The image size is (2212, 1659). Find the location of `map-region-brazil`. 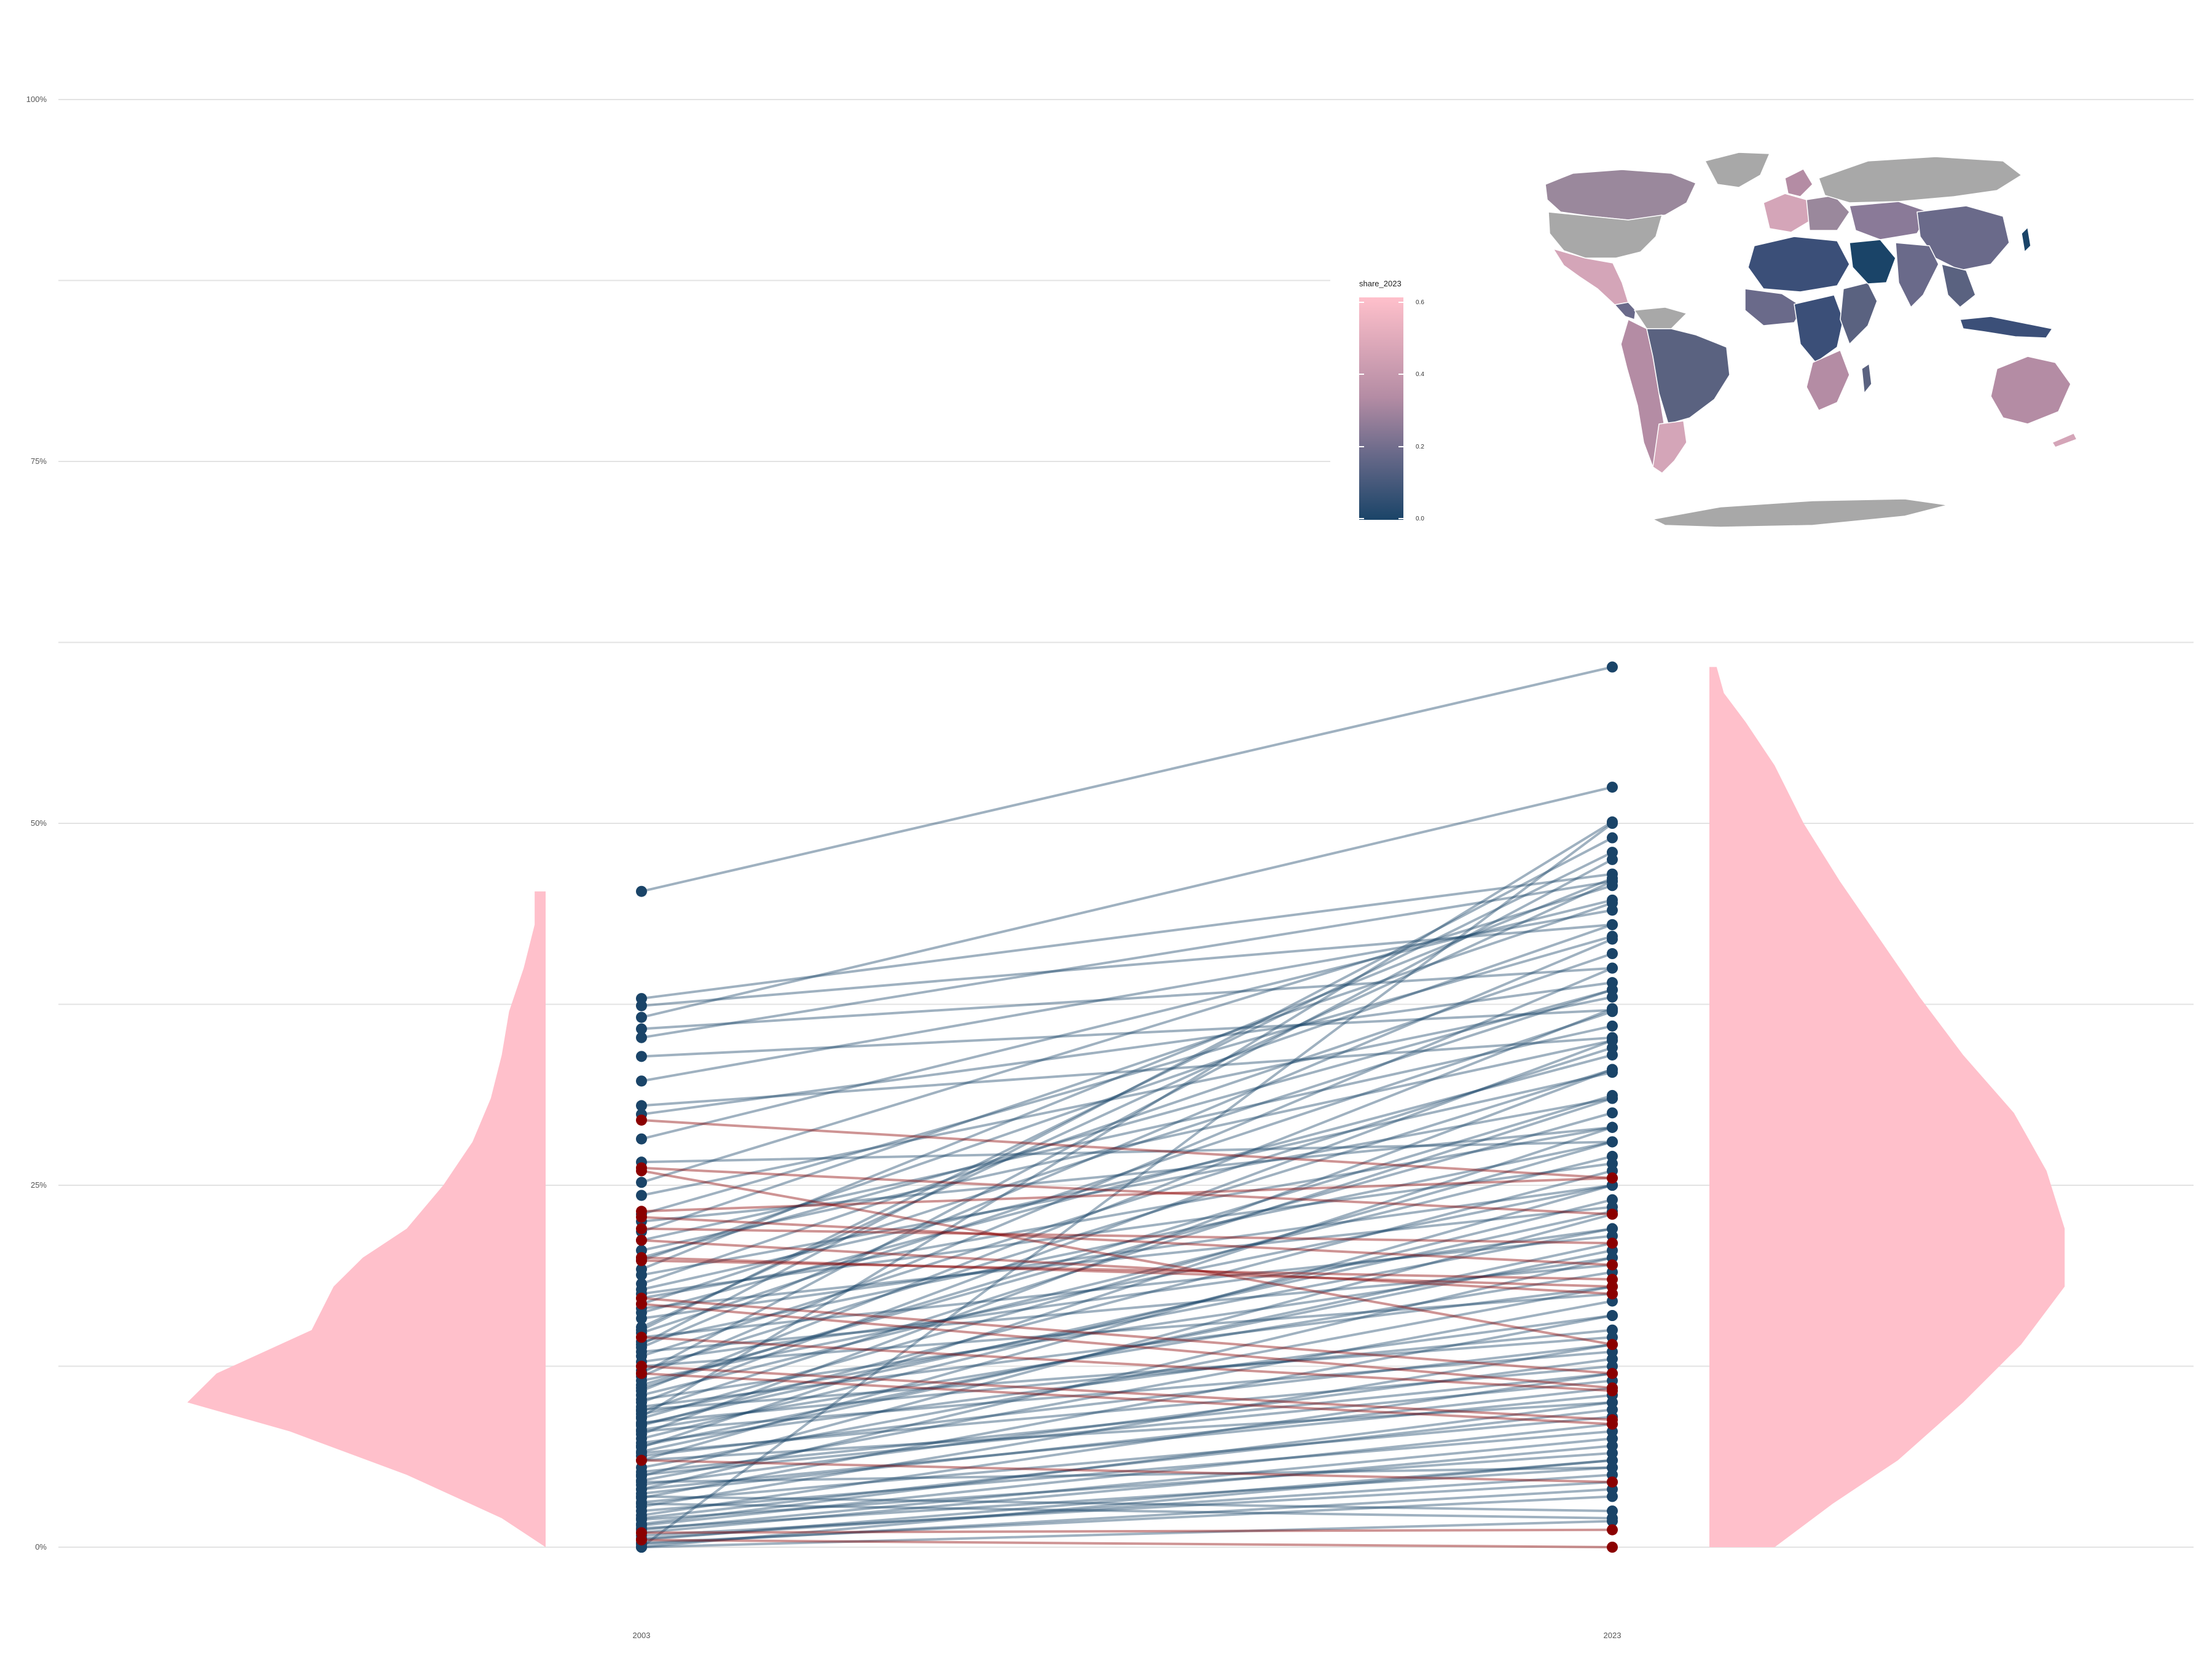

map-region-brazil is located at coordinates (1688, 376).